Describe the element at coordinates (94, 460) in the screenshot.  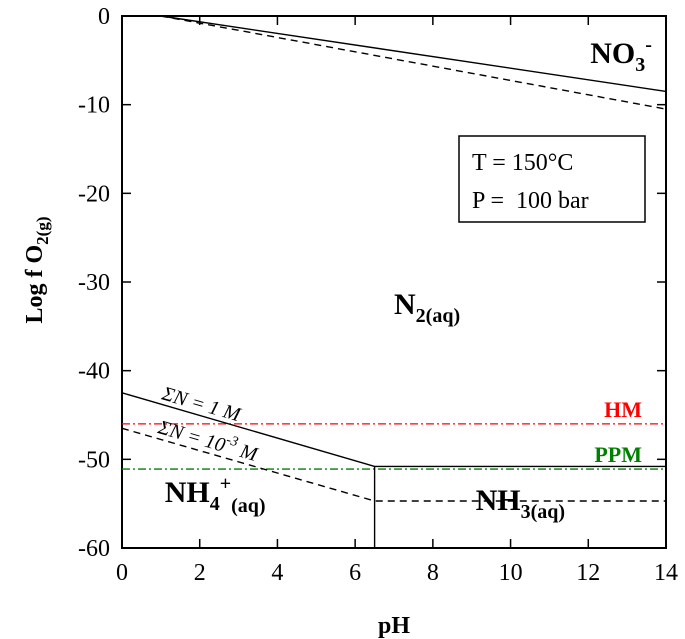
I see `y-tick-label: -50` at that location.